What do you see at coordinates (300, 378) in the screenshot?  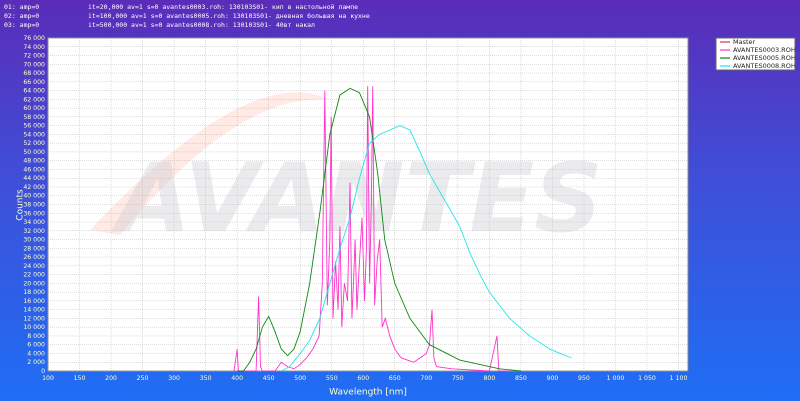 I see `x-tick-label: 500` at bounding box center [300, 378].